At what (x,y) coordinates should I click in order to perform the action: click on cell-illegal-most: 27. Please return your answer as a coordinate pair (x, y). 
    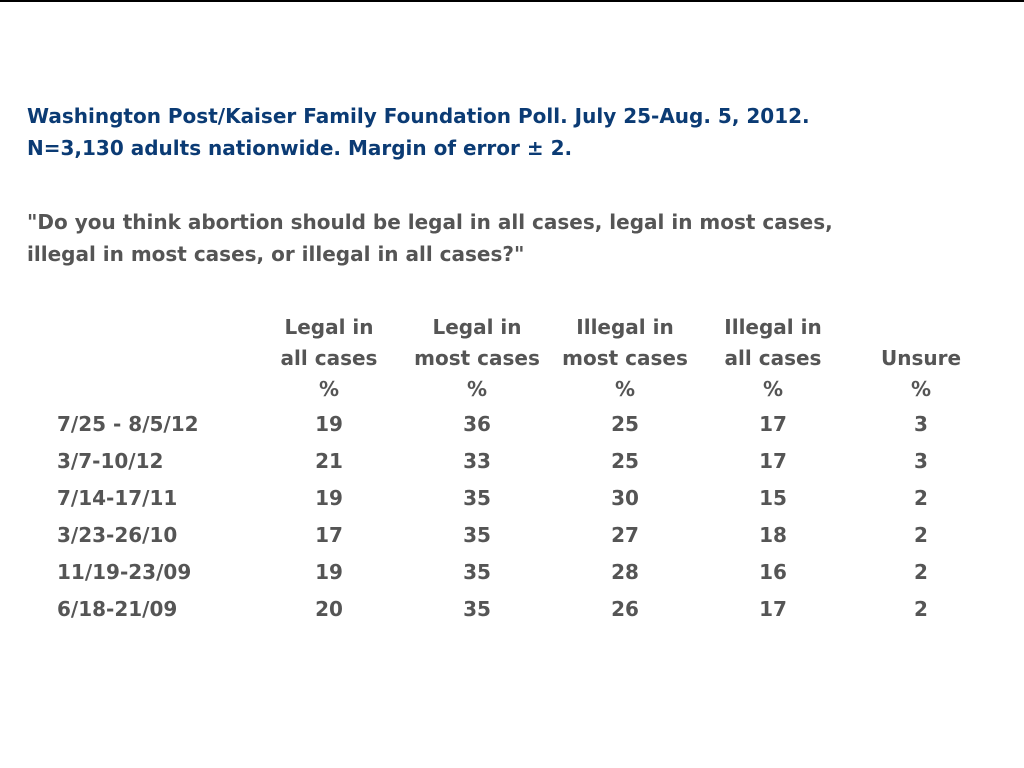
    Looking at the image, I should click on (625, 535).